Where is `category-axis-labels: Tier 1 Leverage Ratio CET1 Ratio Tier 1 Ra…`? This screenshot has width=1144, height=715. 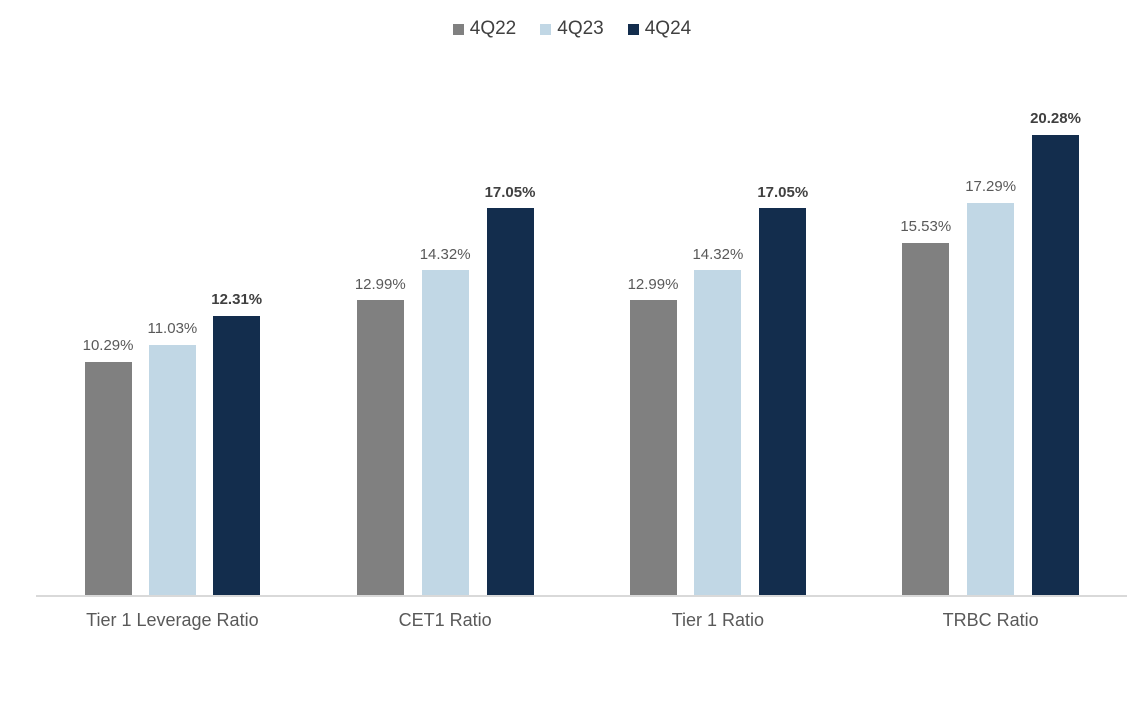 category-axis-labels: Tier 1 Leverage Ratio CET1 Ratio Tier 1 Ra… is located at coordinates (581, 620).